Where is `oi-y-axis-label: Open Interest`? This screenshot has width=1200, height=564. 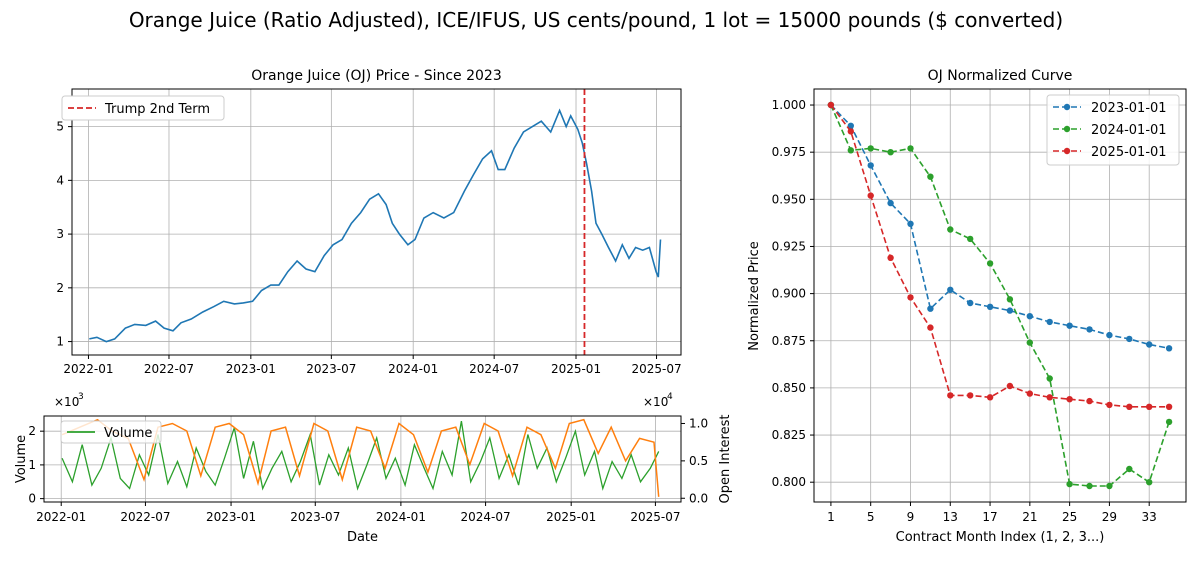
oi-y-axis-label: Open Interest is located at coordinates (725, 459).